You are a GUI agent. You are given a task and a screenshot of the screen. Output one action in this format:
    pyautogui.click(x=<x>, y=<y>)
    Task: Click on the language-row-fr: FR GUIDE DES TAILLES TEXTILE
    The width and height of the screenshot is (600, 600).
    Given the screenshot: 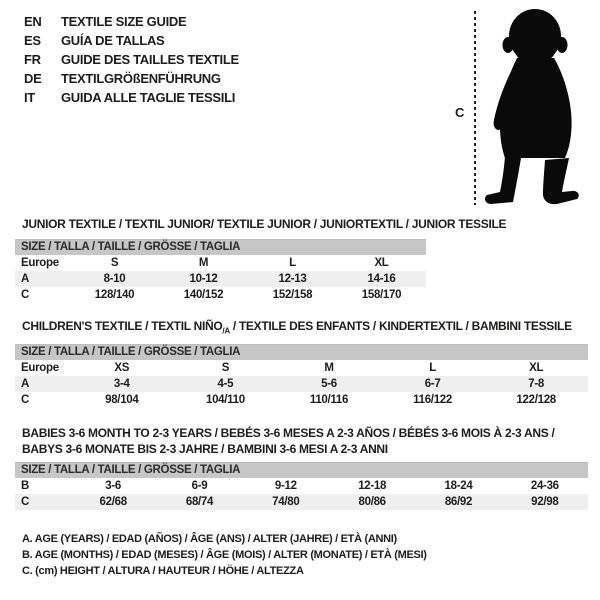 What is the action you would take?
    pyautogui.click(x=131, y=59)
    